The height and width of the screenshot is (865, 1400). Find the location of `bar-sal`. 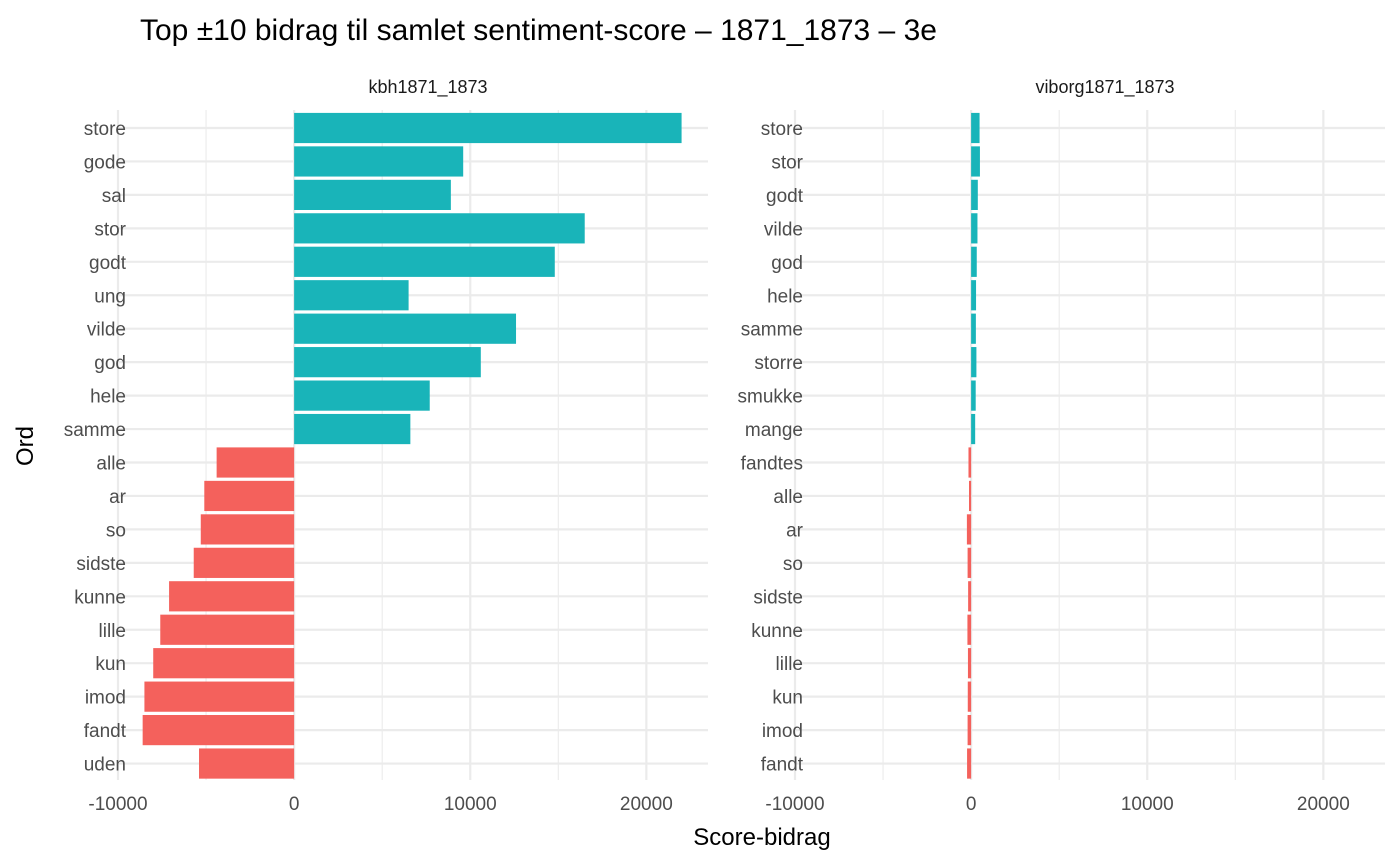

bar-sal is located at coordinates (372, 194).